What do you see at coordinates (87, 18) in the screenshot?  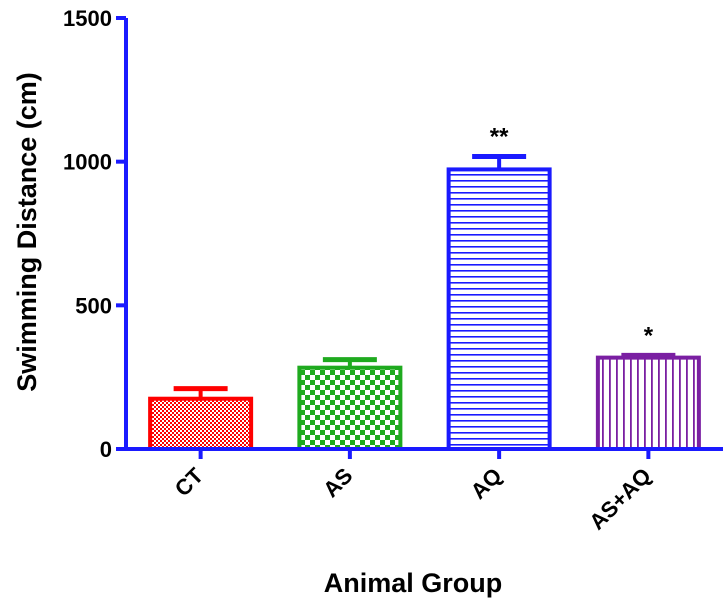 I see `y-tick-label: 1500` at bounding box center [87, 18].